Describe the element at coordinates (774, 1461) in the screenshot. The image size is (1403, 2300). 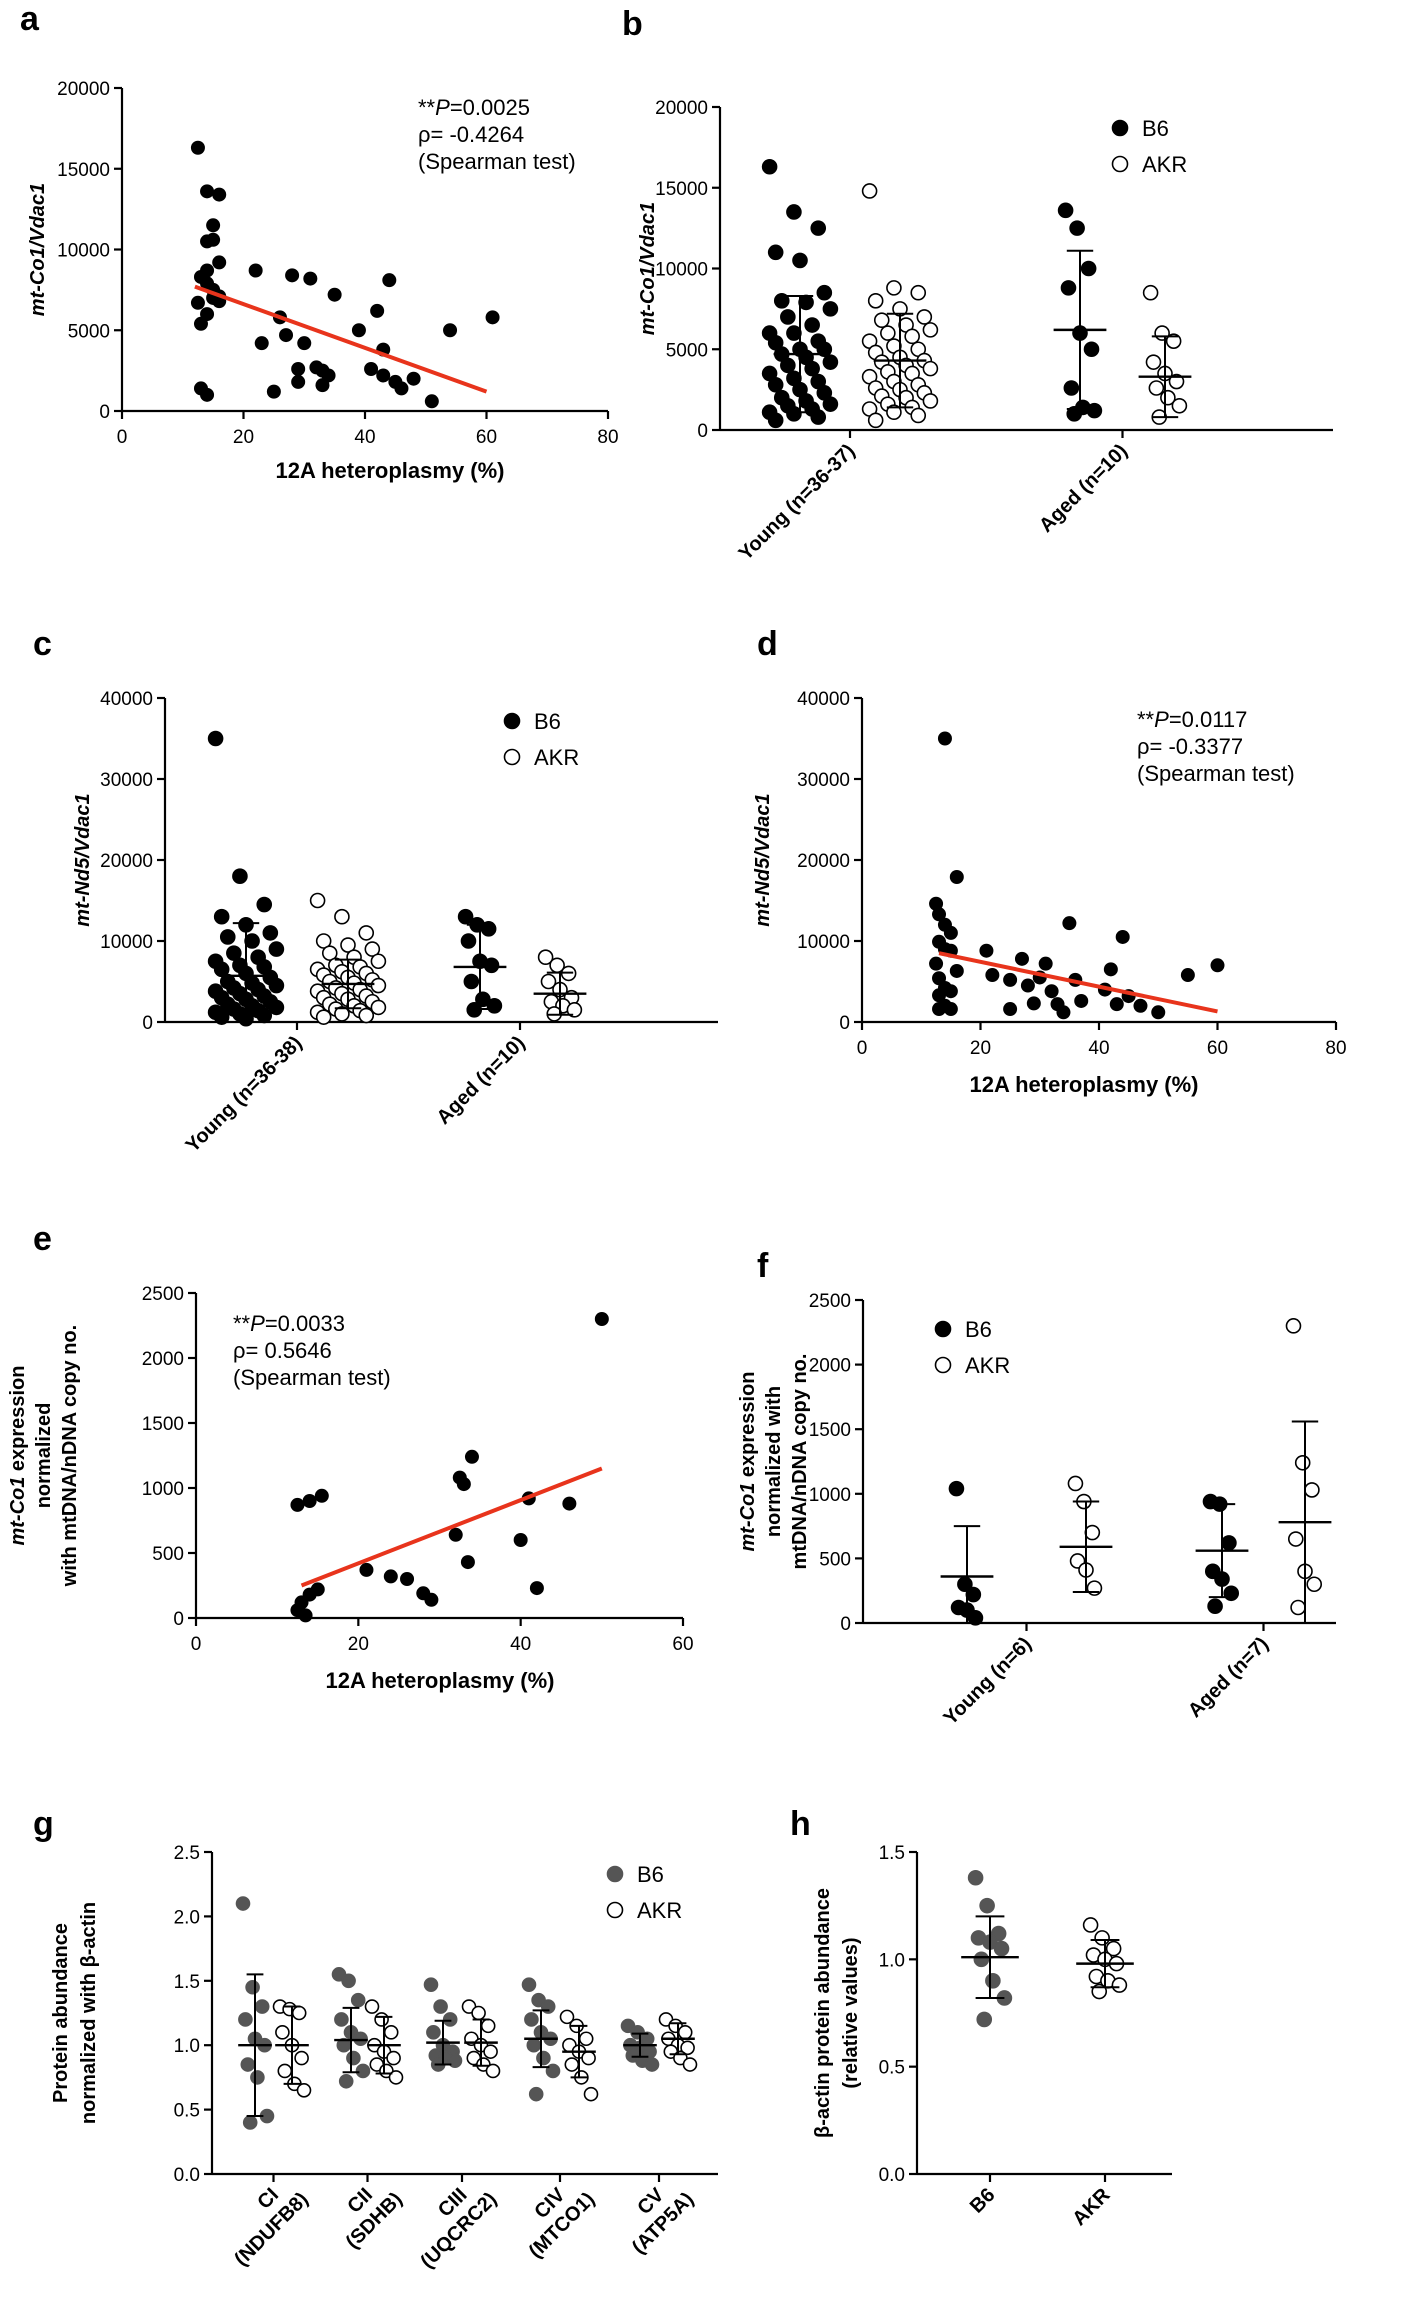
I see `y-axis-label-line: normalized with` at that location.